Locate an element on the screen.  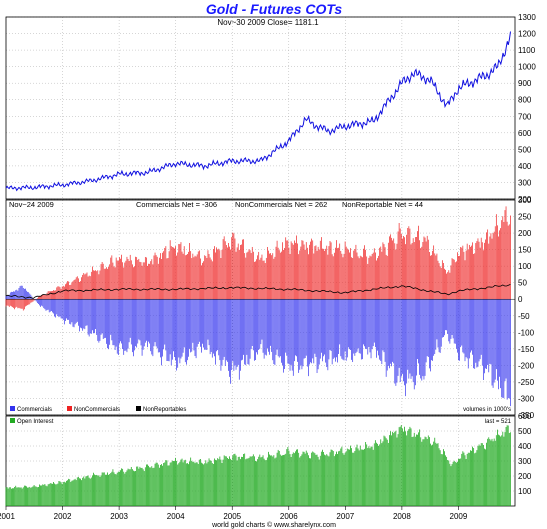
oi-ytick-label: 500 is located at coordinates (525, 431).